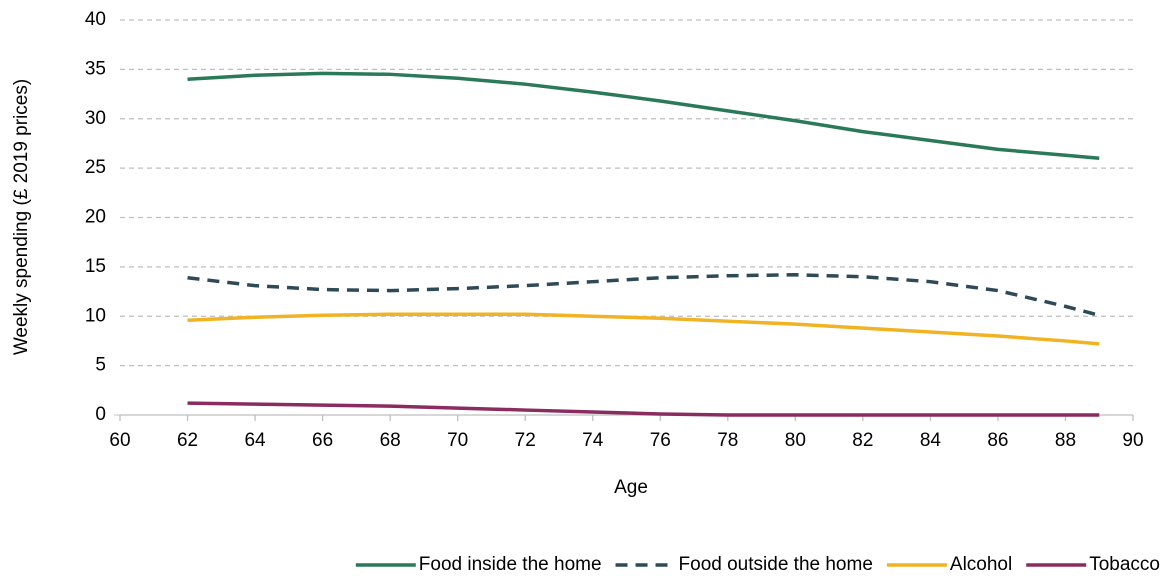 This screenshot has width=1170, height=581. I want to click on y-tick-label: 15, so click(95, 266).